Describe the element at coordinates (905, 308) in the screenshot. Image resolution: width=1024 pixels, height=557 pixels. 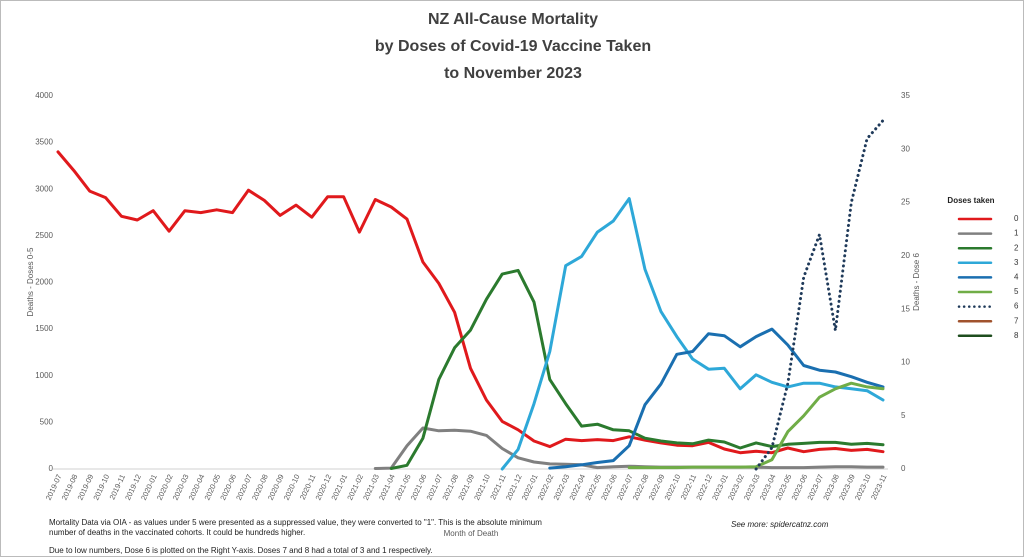
I see `y2-tick-label: 15` at that location.